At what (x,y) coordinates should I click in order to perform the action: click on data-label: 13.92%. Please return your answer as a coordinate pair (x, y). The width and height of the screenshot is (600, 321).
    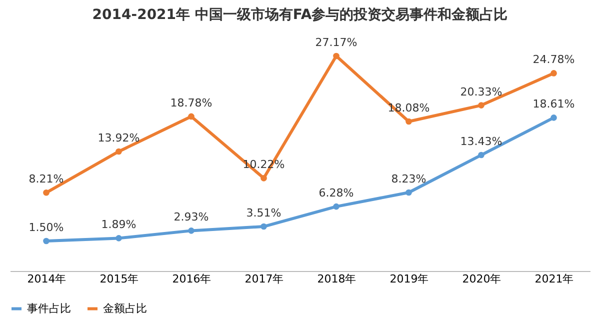
    Looking at the image, I should click on (119, 137).